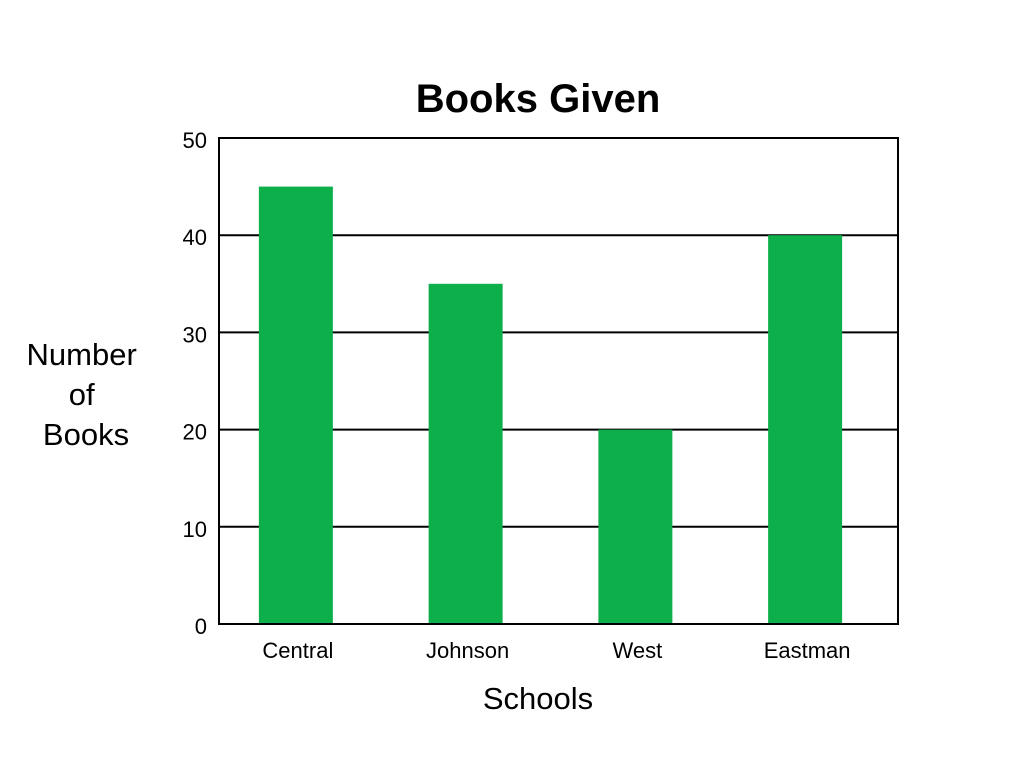 The height and width of the screenshot is (764, 1024). Describe the element at coordinates (82, 394) in the screenshot. I see `y-axis-label-line-2: of` at that location.